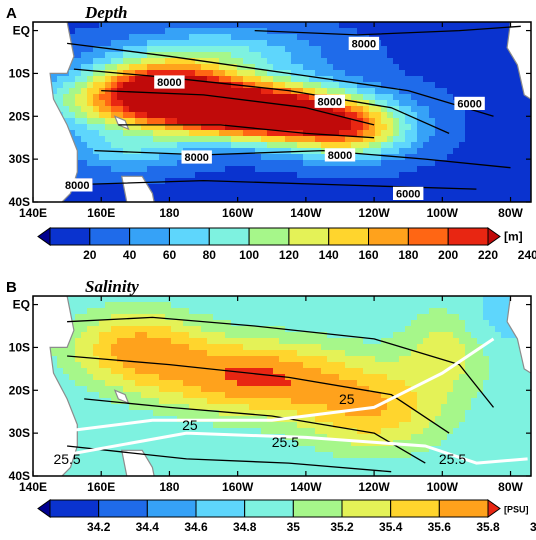  Describe the element at coordinates (364, 43) in the screenshot. I see `contour-label-bg` at that location.